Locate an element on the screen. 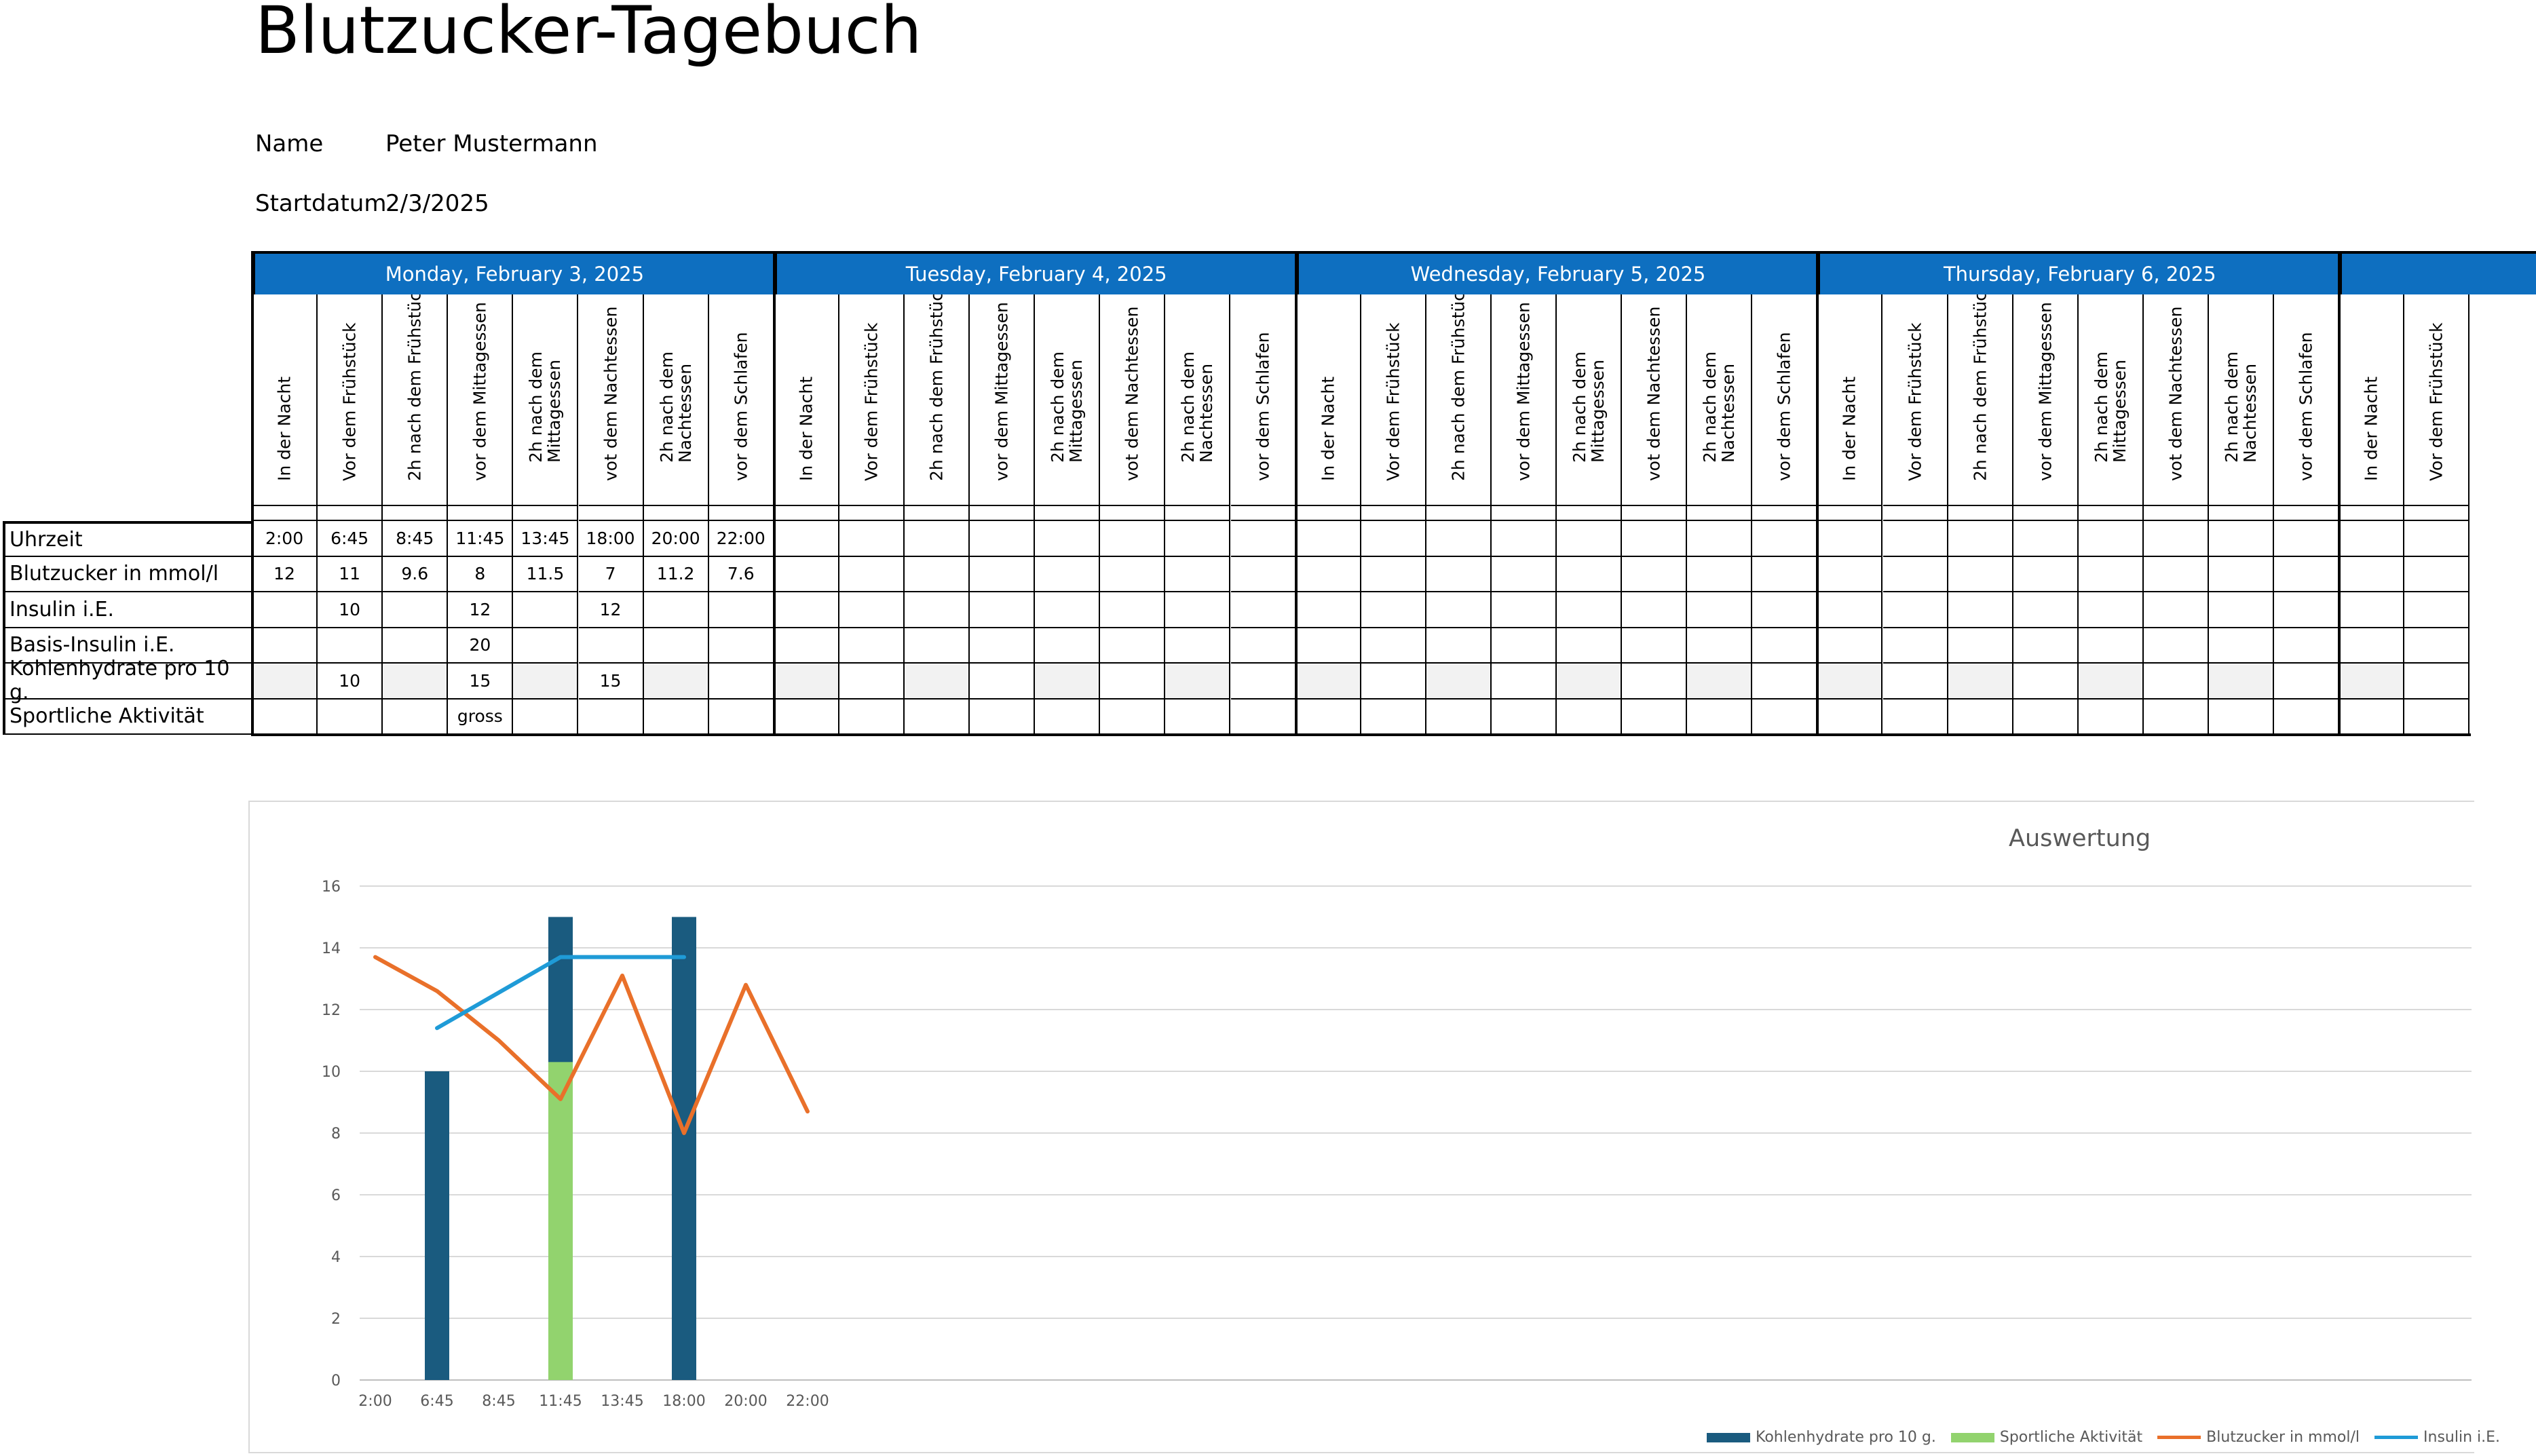 This screenshot has height=1456, width=2536. table-cell: 8 is located at coordinates (481, 574).